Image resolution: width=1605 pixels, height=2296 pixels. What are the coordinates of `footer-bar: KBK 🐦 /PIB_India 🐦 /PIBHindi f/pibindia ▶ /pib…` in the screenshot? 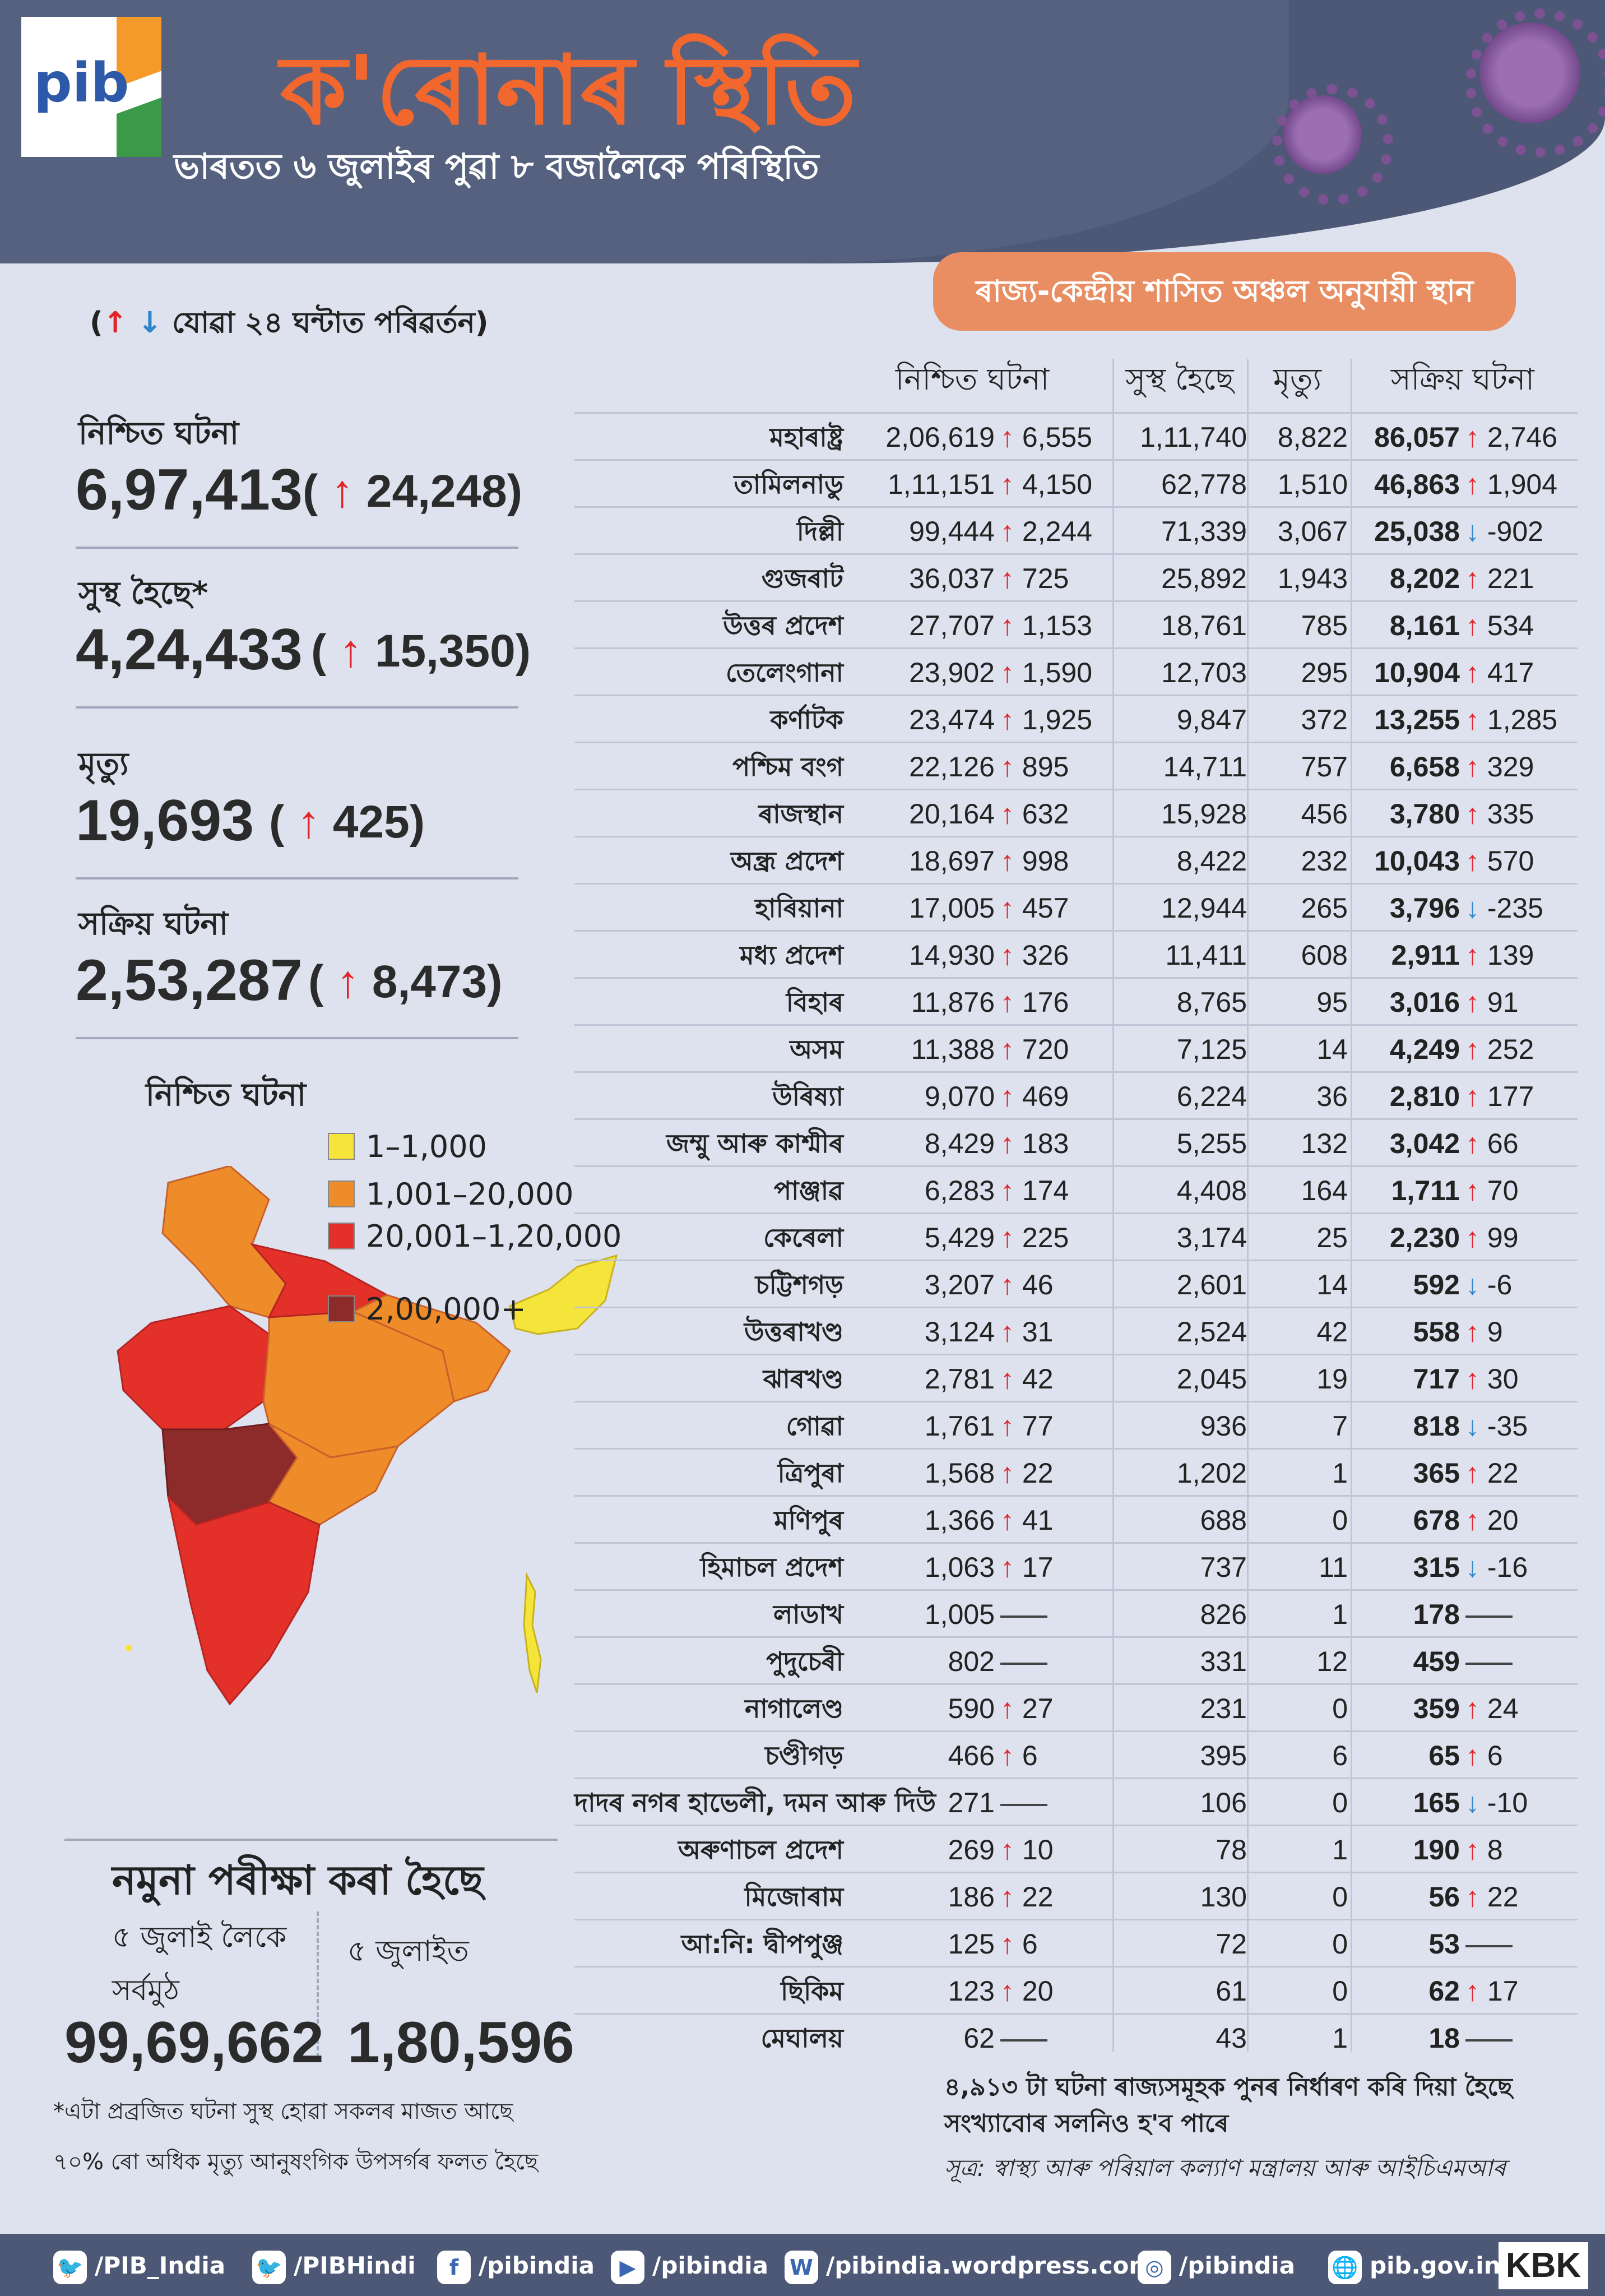 It's located at (802, 2265).